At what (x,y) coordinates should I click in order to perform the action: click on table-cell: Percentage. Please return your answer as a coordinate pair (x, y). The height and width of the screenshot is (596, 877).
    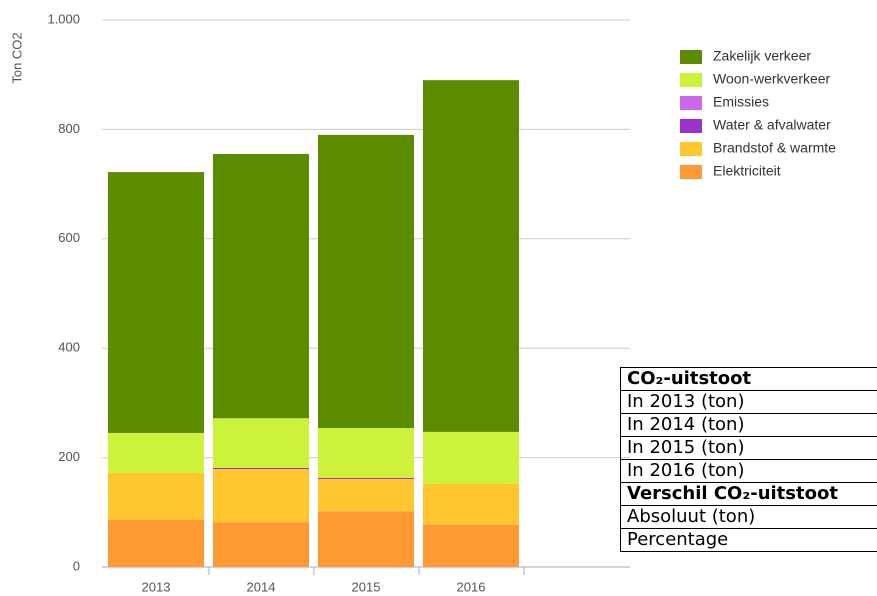
    Looking at the image, I should click on (748, 540).